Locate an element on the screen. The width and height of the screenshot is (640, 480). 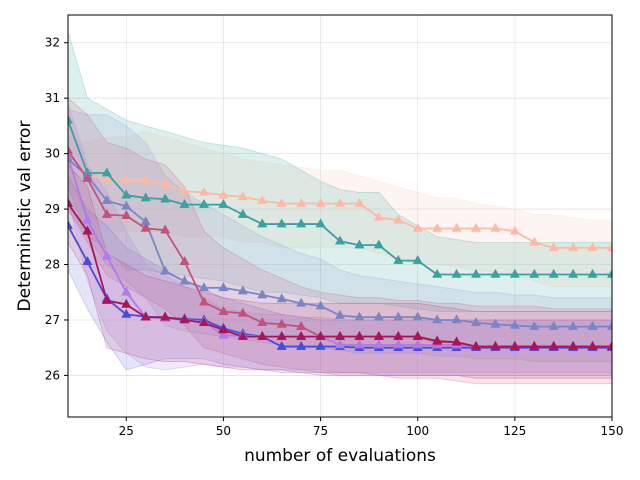
x-tick-label: 50 is located at coordinates (223, 431).